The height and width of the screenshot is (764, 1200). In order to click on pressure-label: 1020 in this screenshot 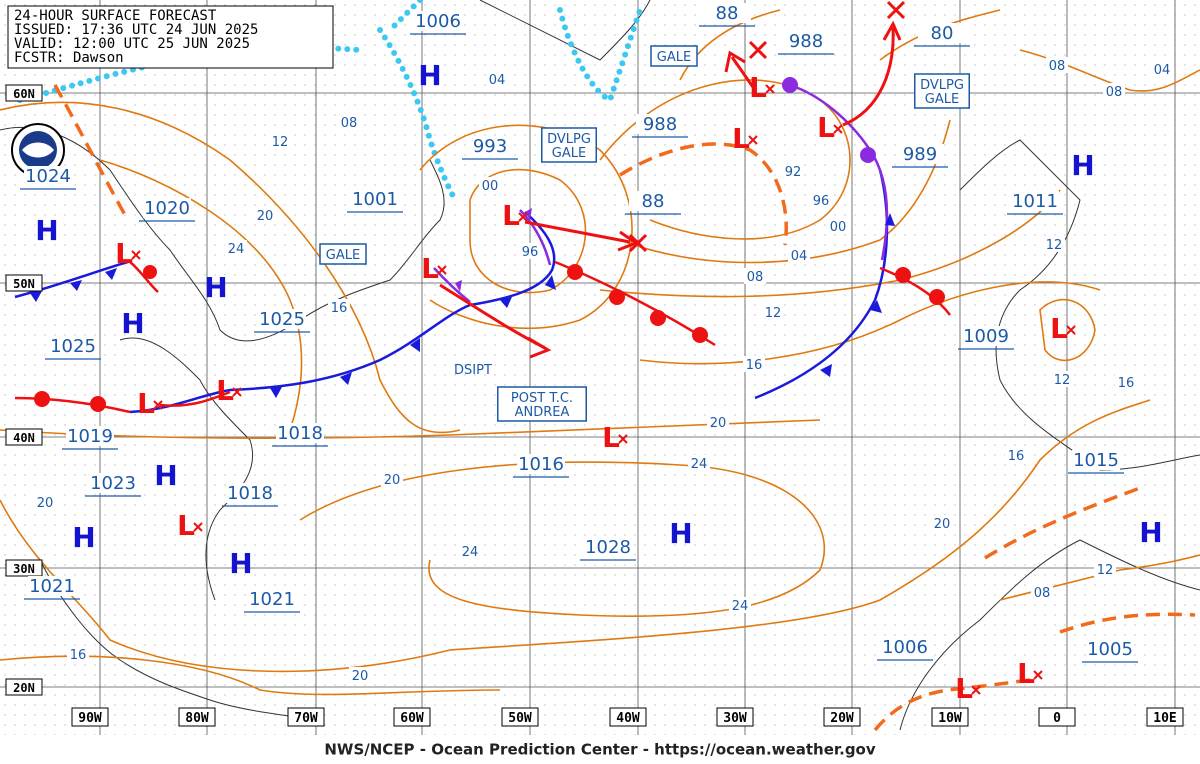, I will do `click(167, 208)`.